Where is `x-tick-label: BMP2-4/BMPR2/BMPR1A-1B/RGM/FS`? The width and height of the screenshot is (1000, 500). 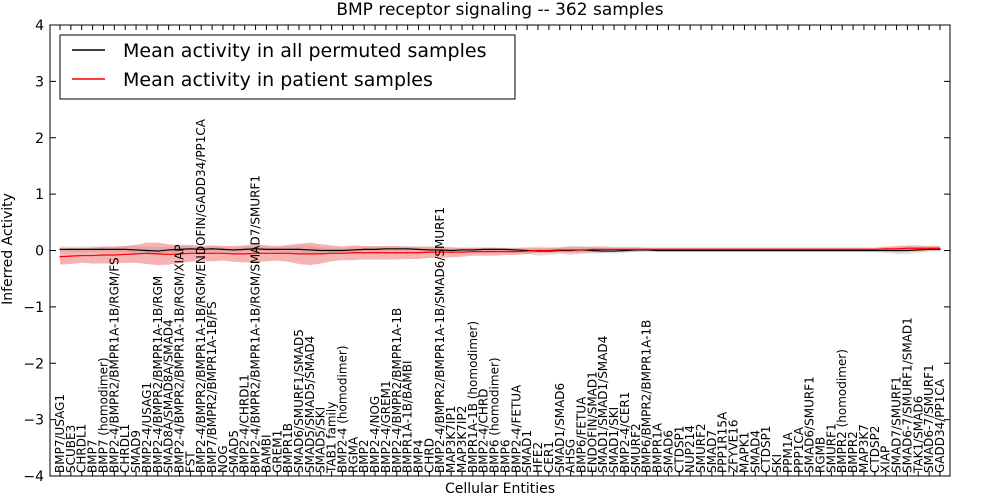
x-tick-label: BMP2-4/BMPR2/BMPR1A-1B/RGM/FS is located at coordinates (114, 365).